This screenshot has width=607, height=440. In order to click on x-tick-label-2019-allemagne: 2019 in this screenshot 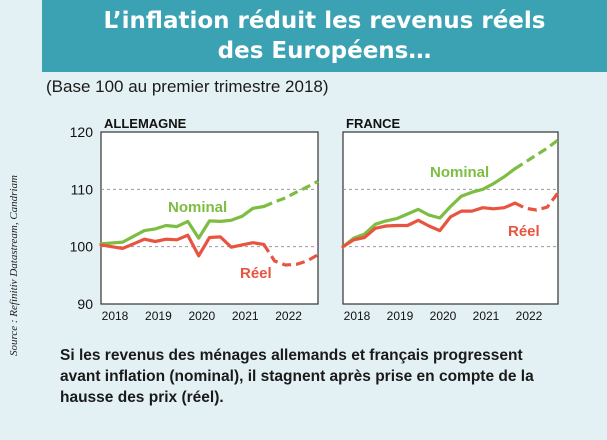, I will do `click(158, 316)`.